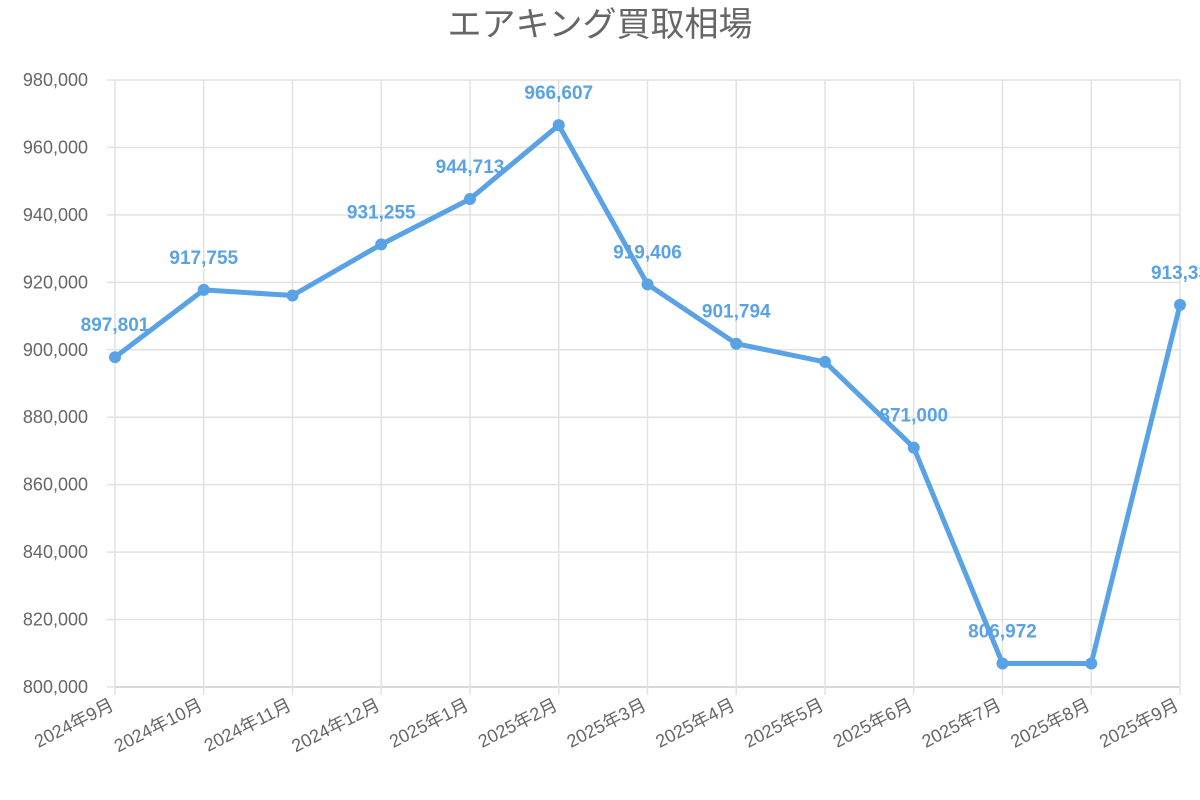 The width and height of the screenshot is (1200, 800). I want to click on x-tick-label: 2025年1月, so click(429, 723).